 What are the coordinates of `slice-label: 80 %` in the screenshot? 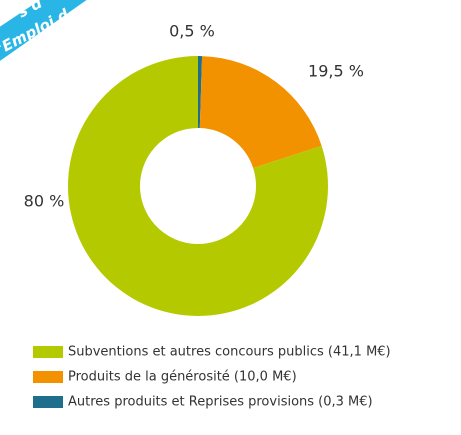 It's located at (44, 201).